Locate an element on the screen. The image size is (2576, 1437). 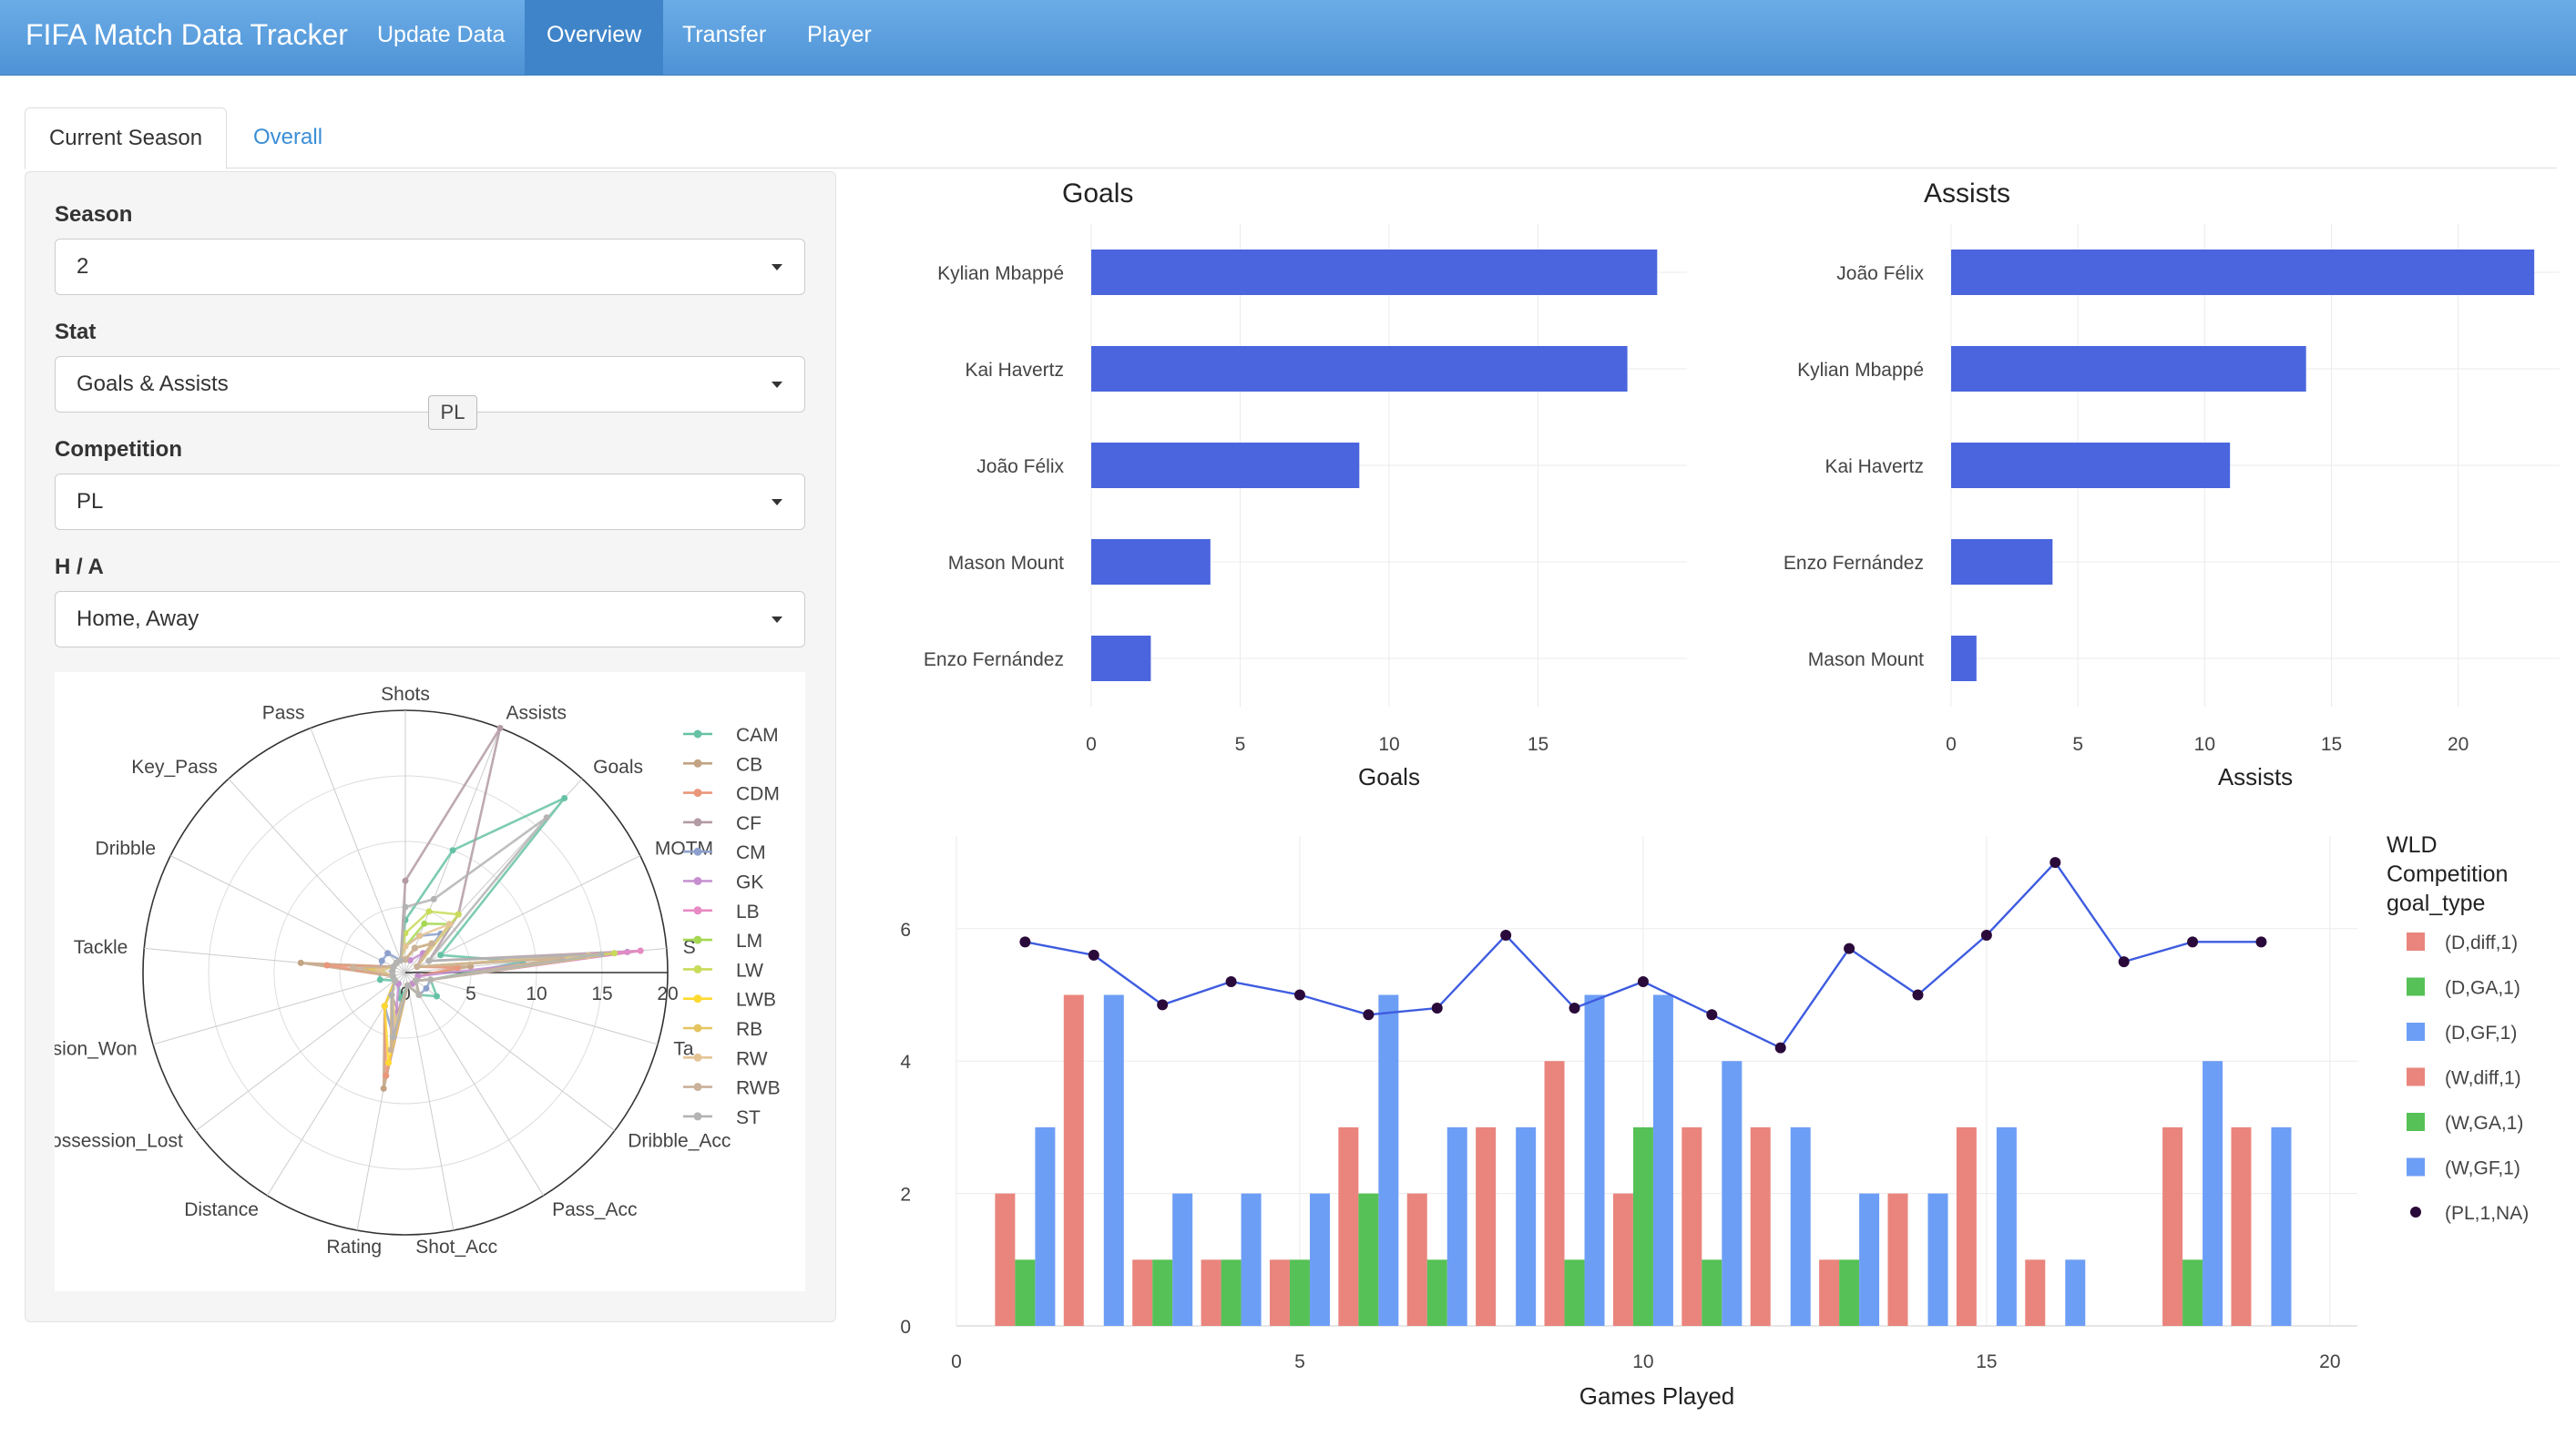
x-tick-label: 5 is located at coordinates (2077, 744).